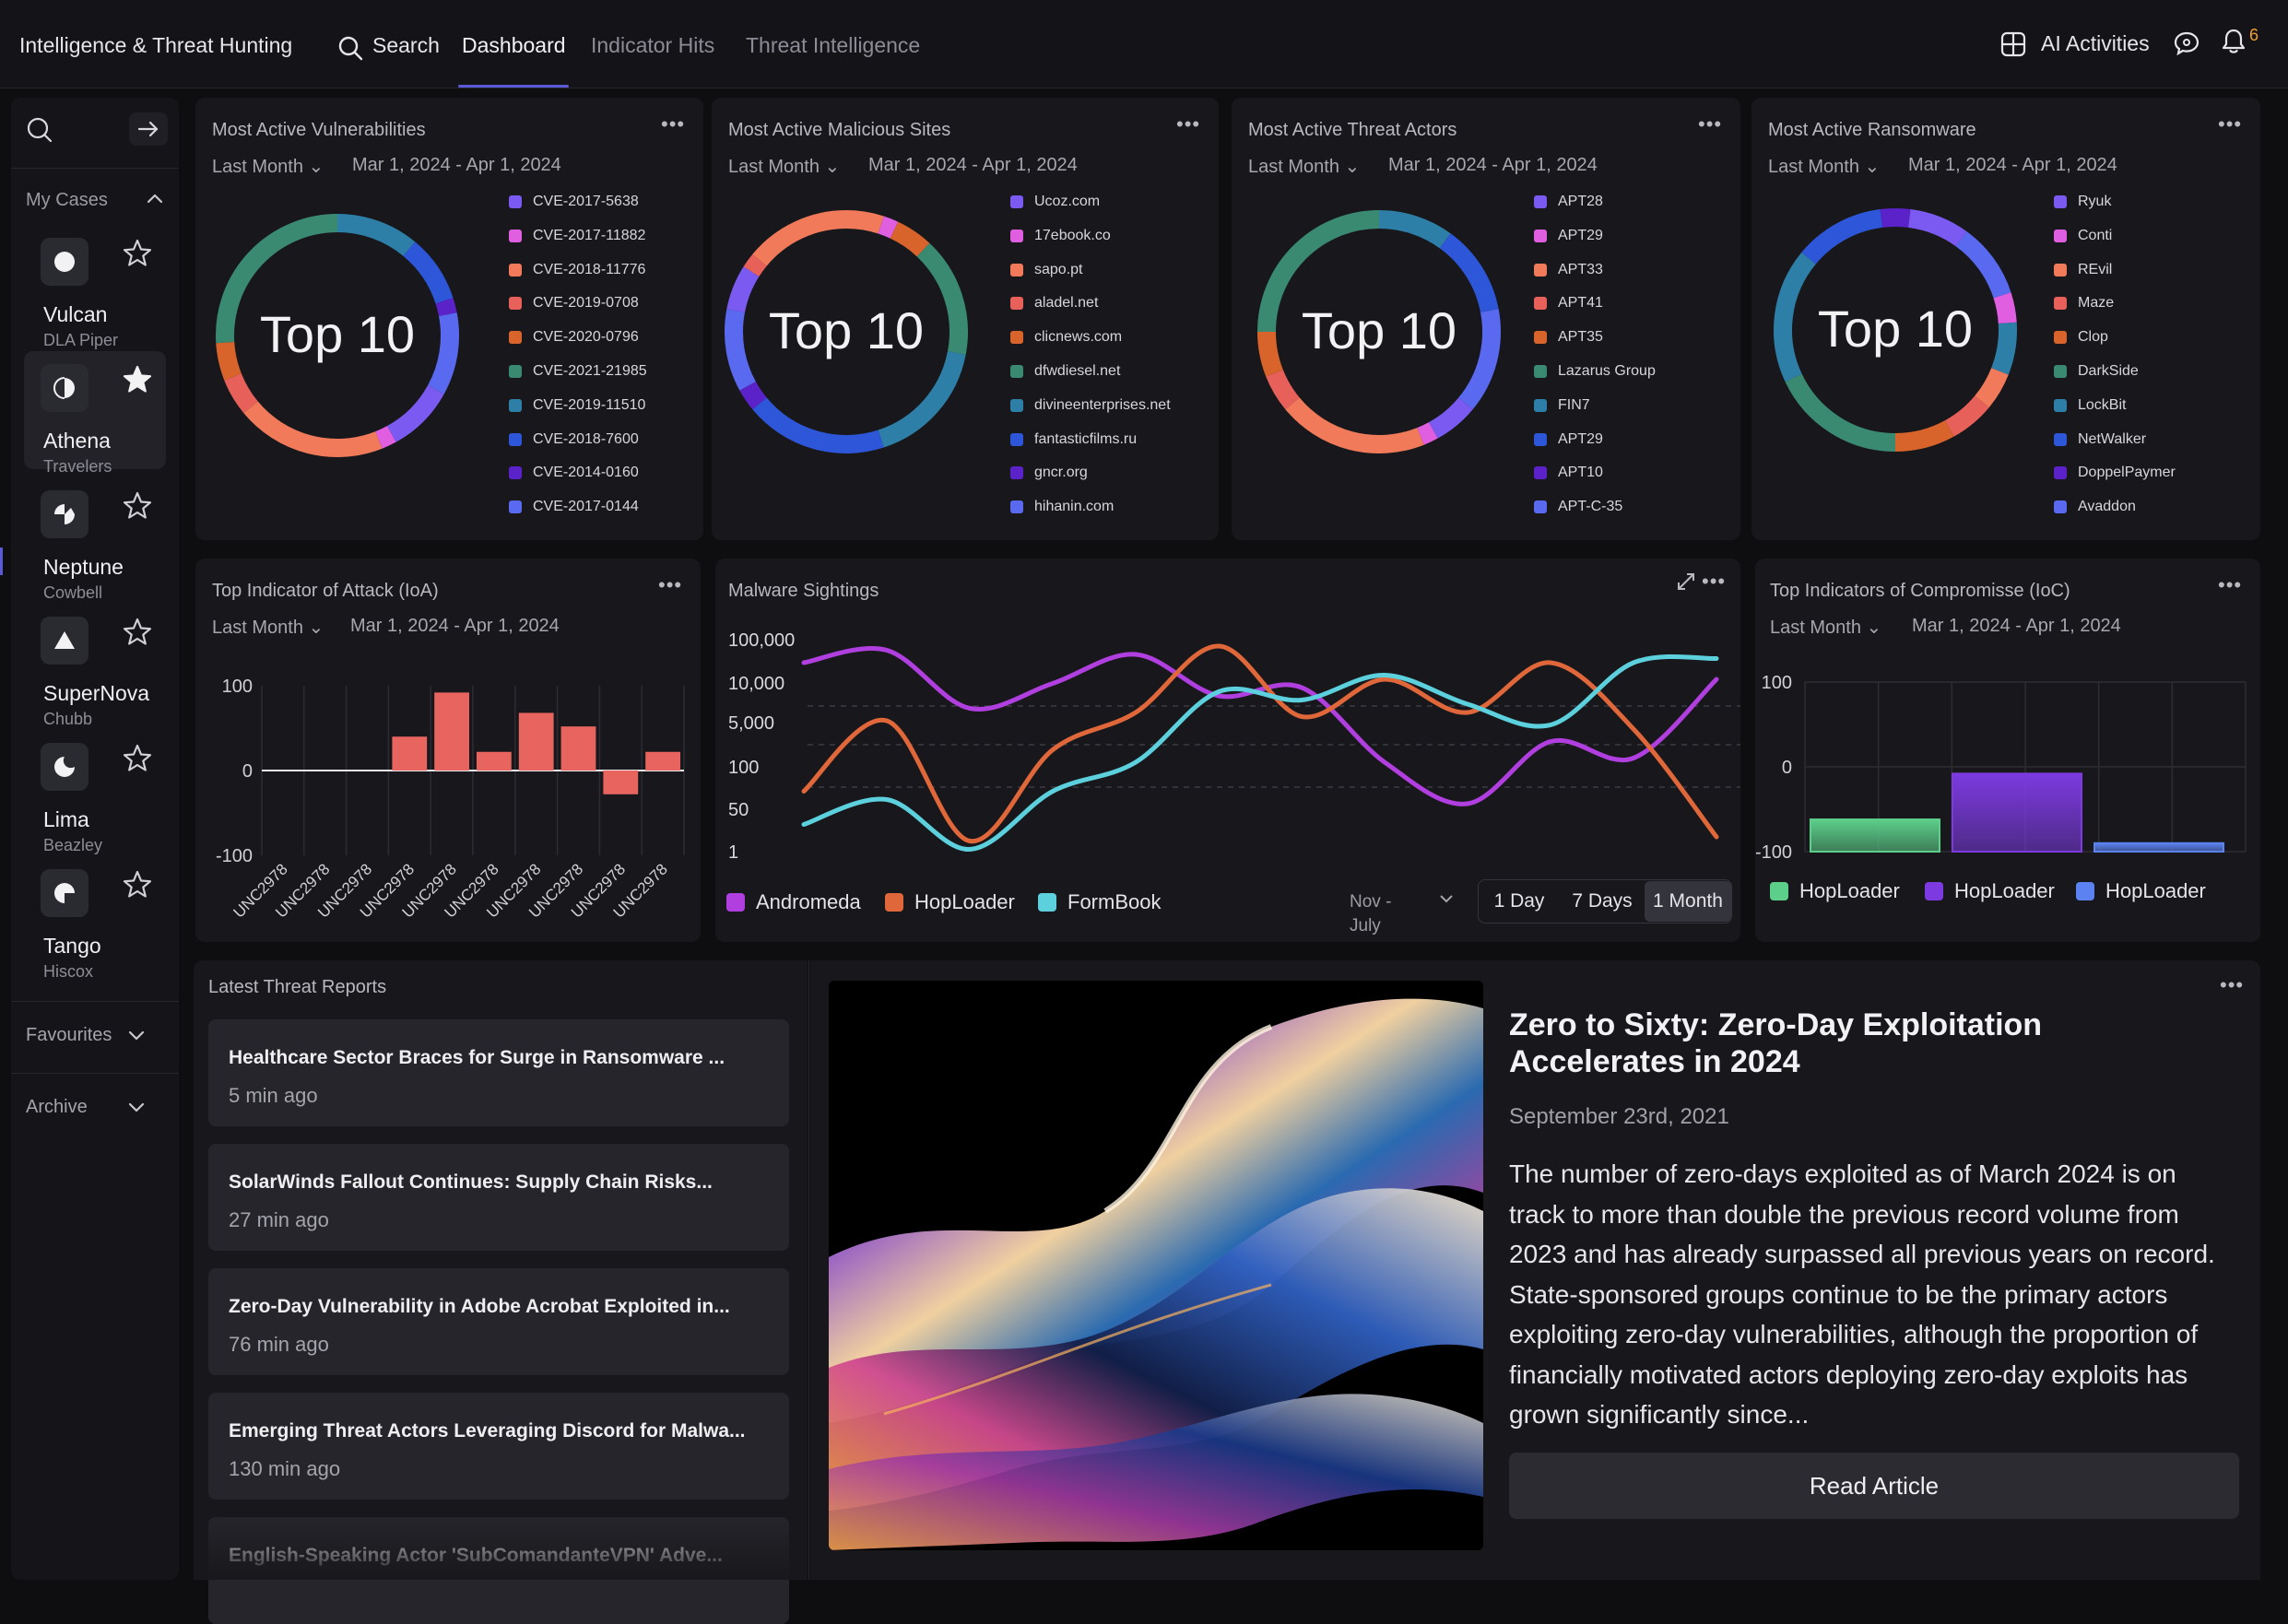  Describe the element at coordinates (95, 792) in the screenshot. I see `case-item-lima: Lima Beazley` at that location.